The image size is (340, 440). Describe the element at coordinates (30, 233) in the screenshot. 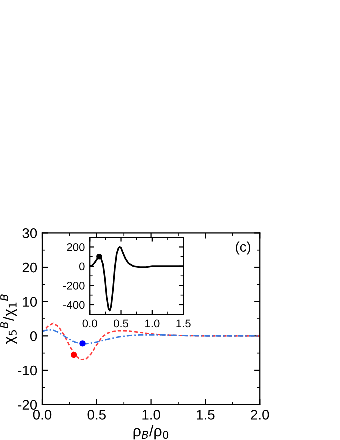

I see `y-tick-label: 30` at that location.